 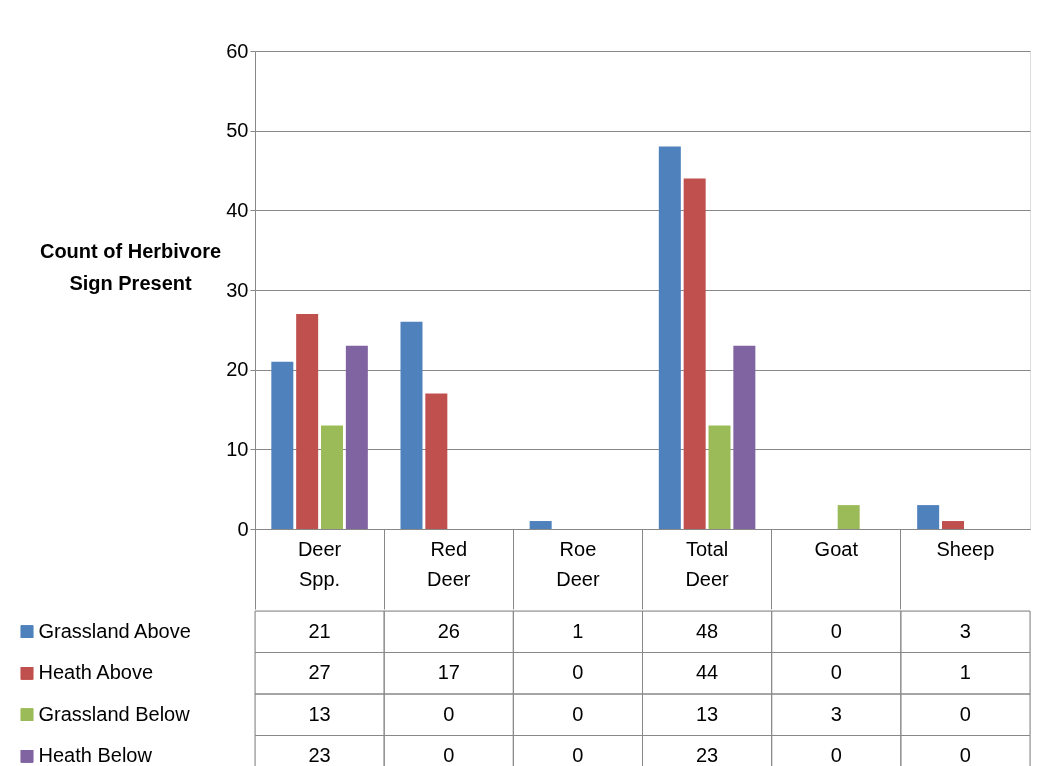 What do you see at coordinates (319, 672) in the screenshot?
I see `data-label: 27` at bounding box center [319, 672].